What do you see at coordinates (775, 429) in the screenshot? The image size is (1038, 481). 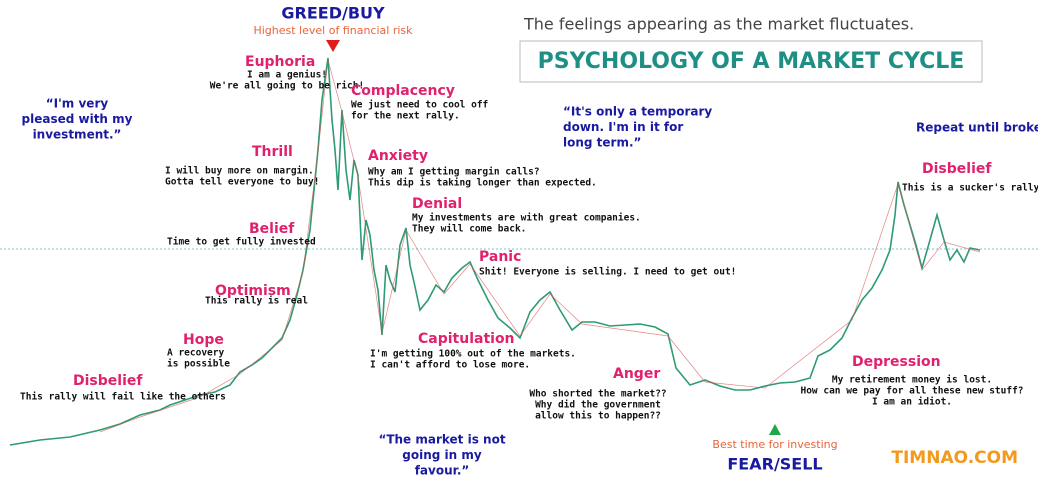 I see `bottom-arrow` at bounding box center [775, 429].